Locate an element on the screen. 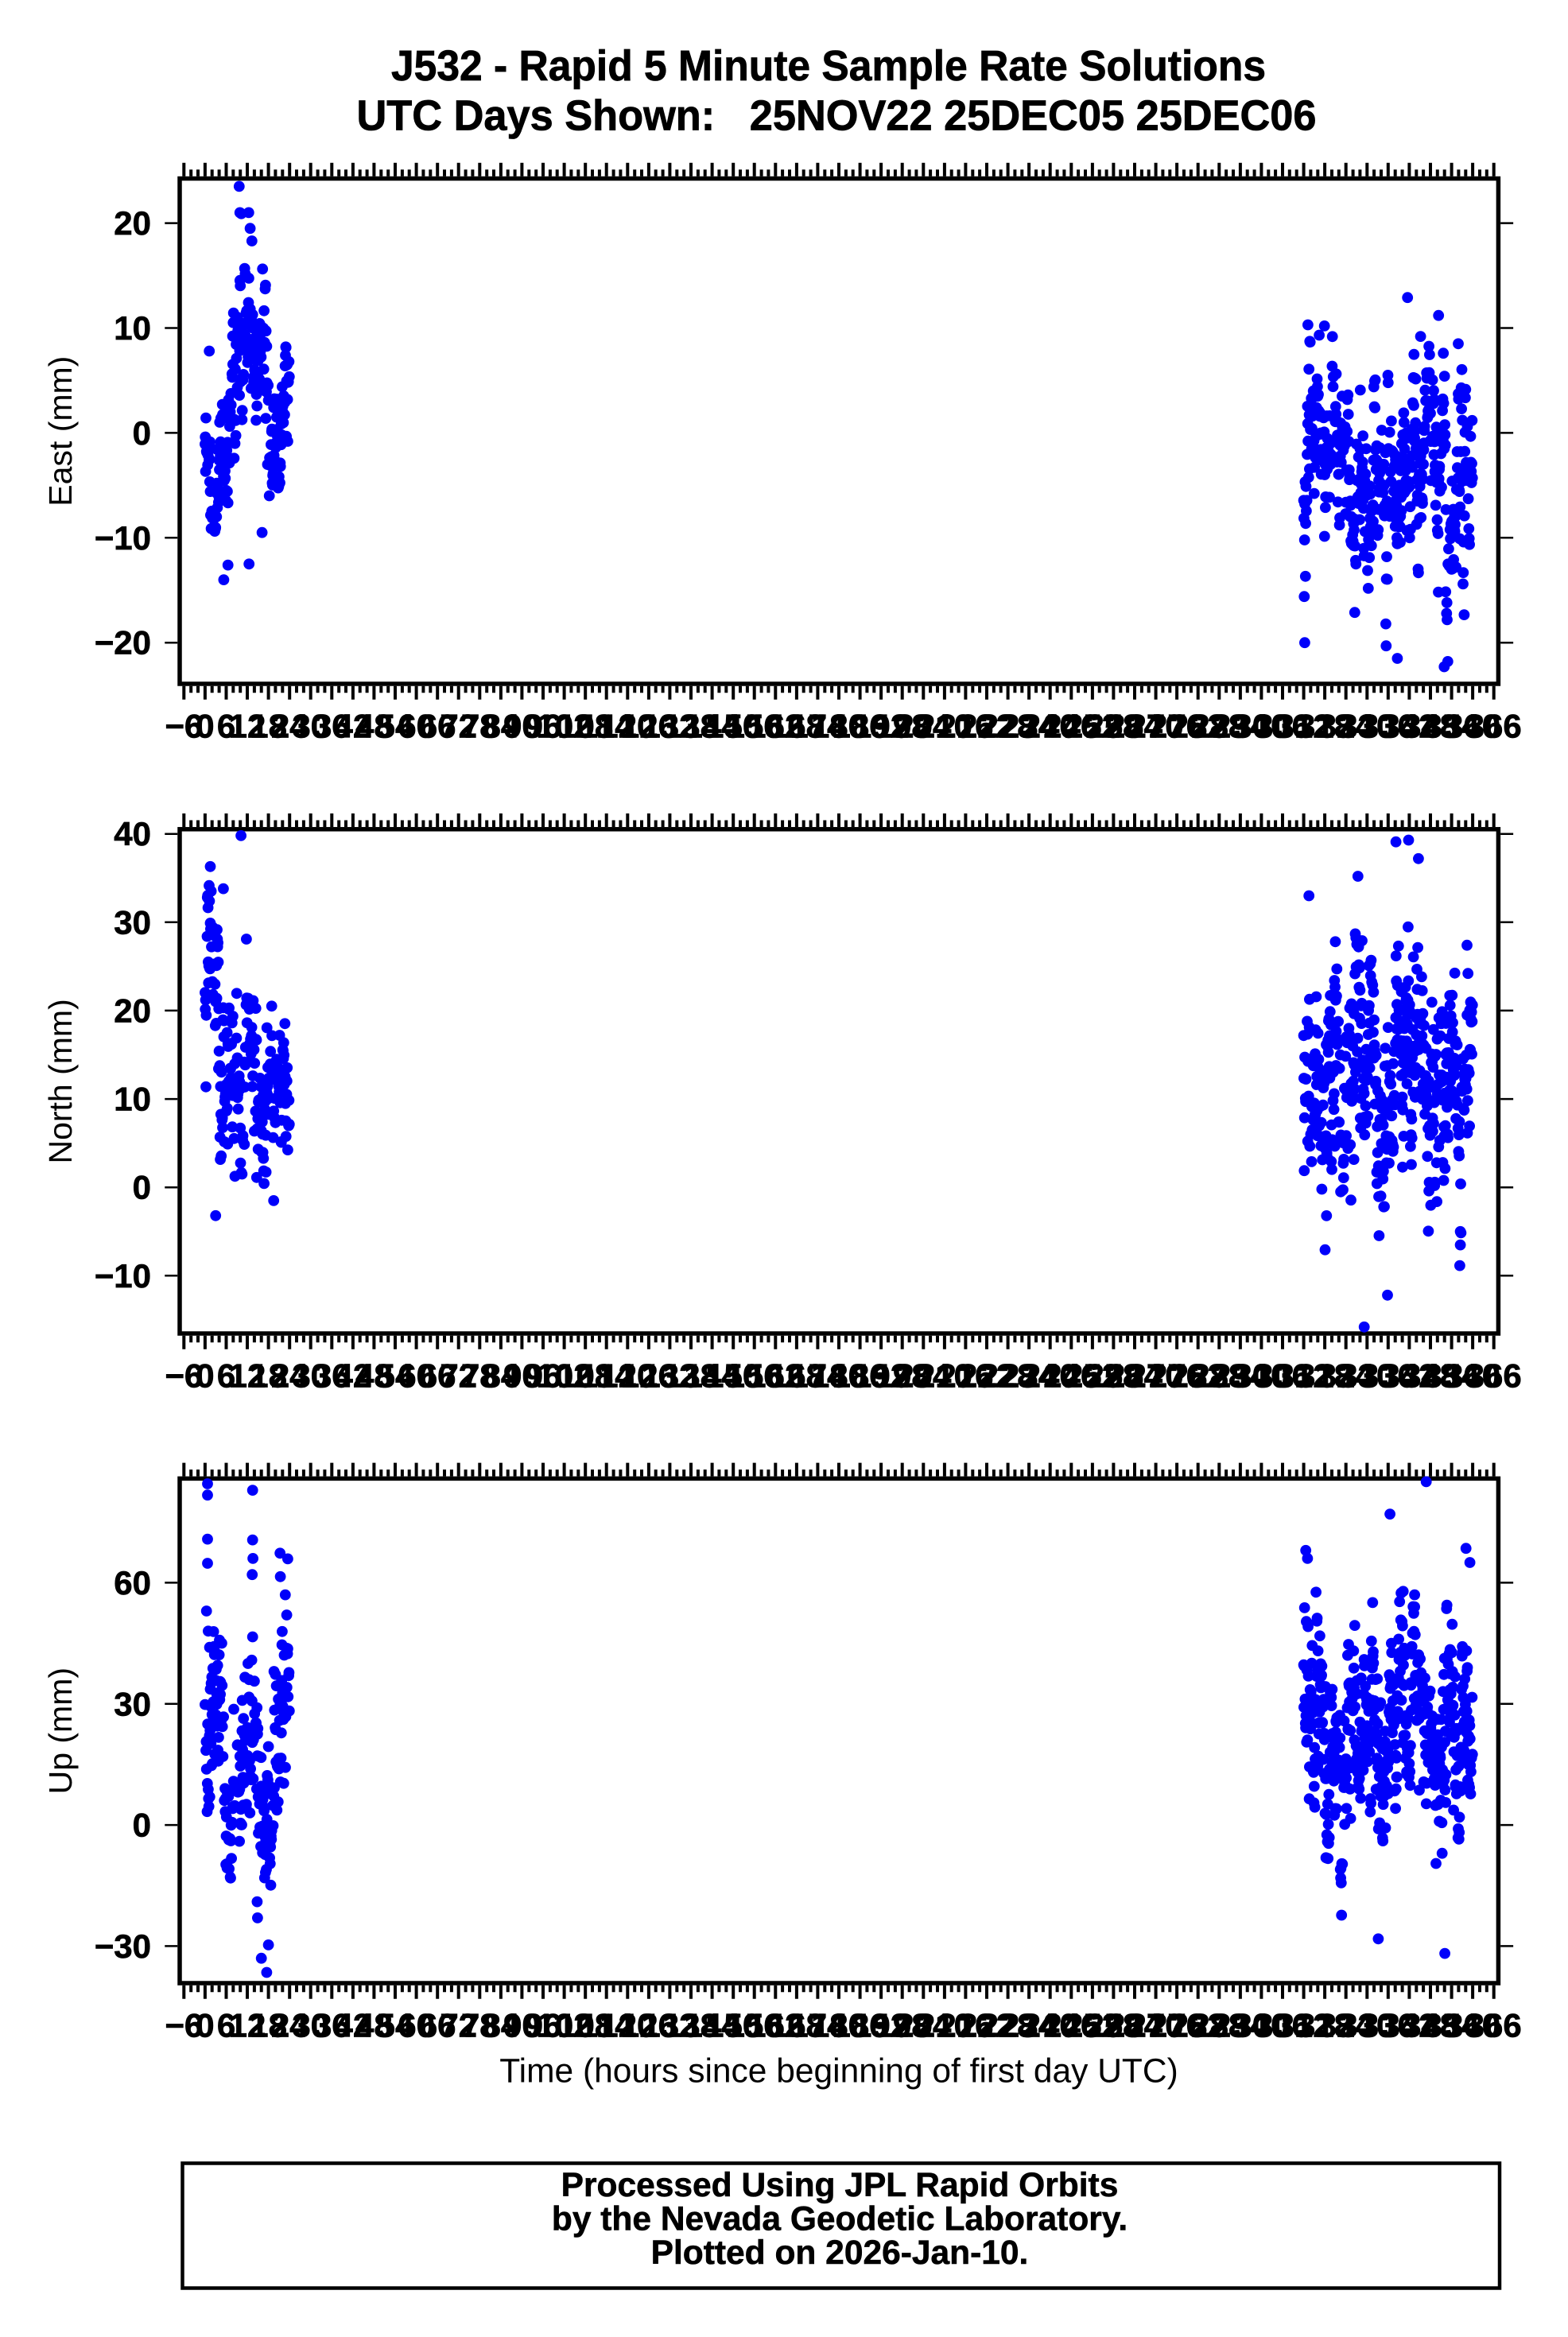 The image size is (1568, 2337). svg-text: North (mm) is located at coordinates (61, 1081).